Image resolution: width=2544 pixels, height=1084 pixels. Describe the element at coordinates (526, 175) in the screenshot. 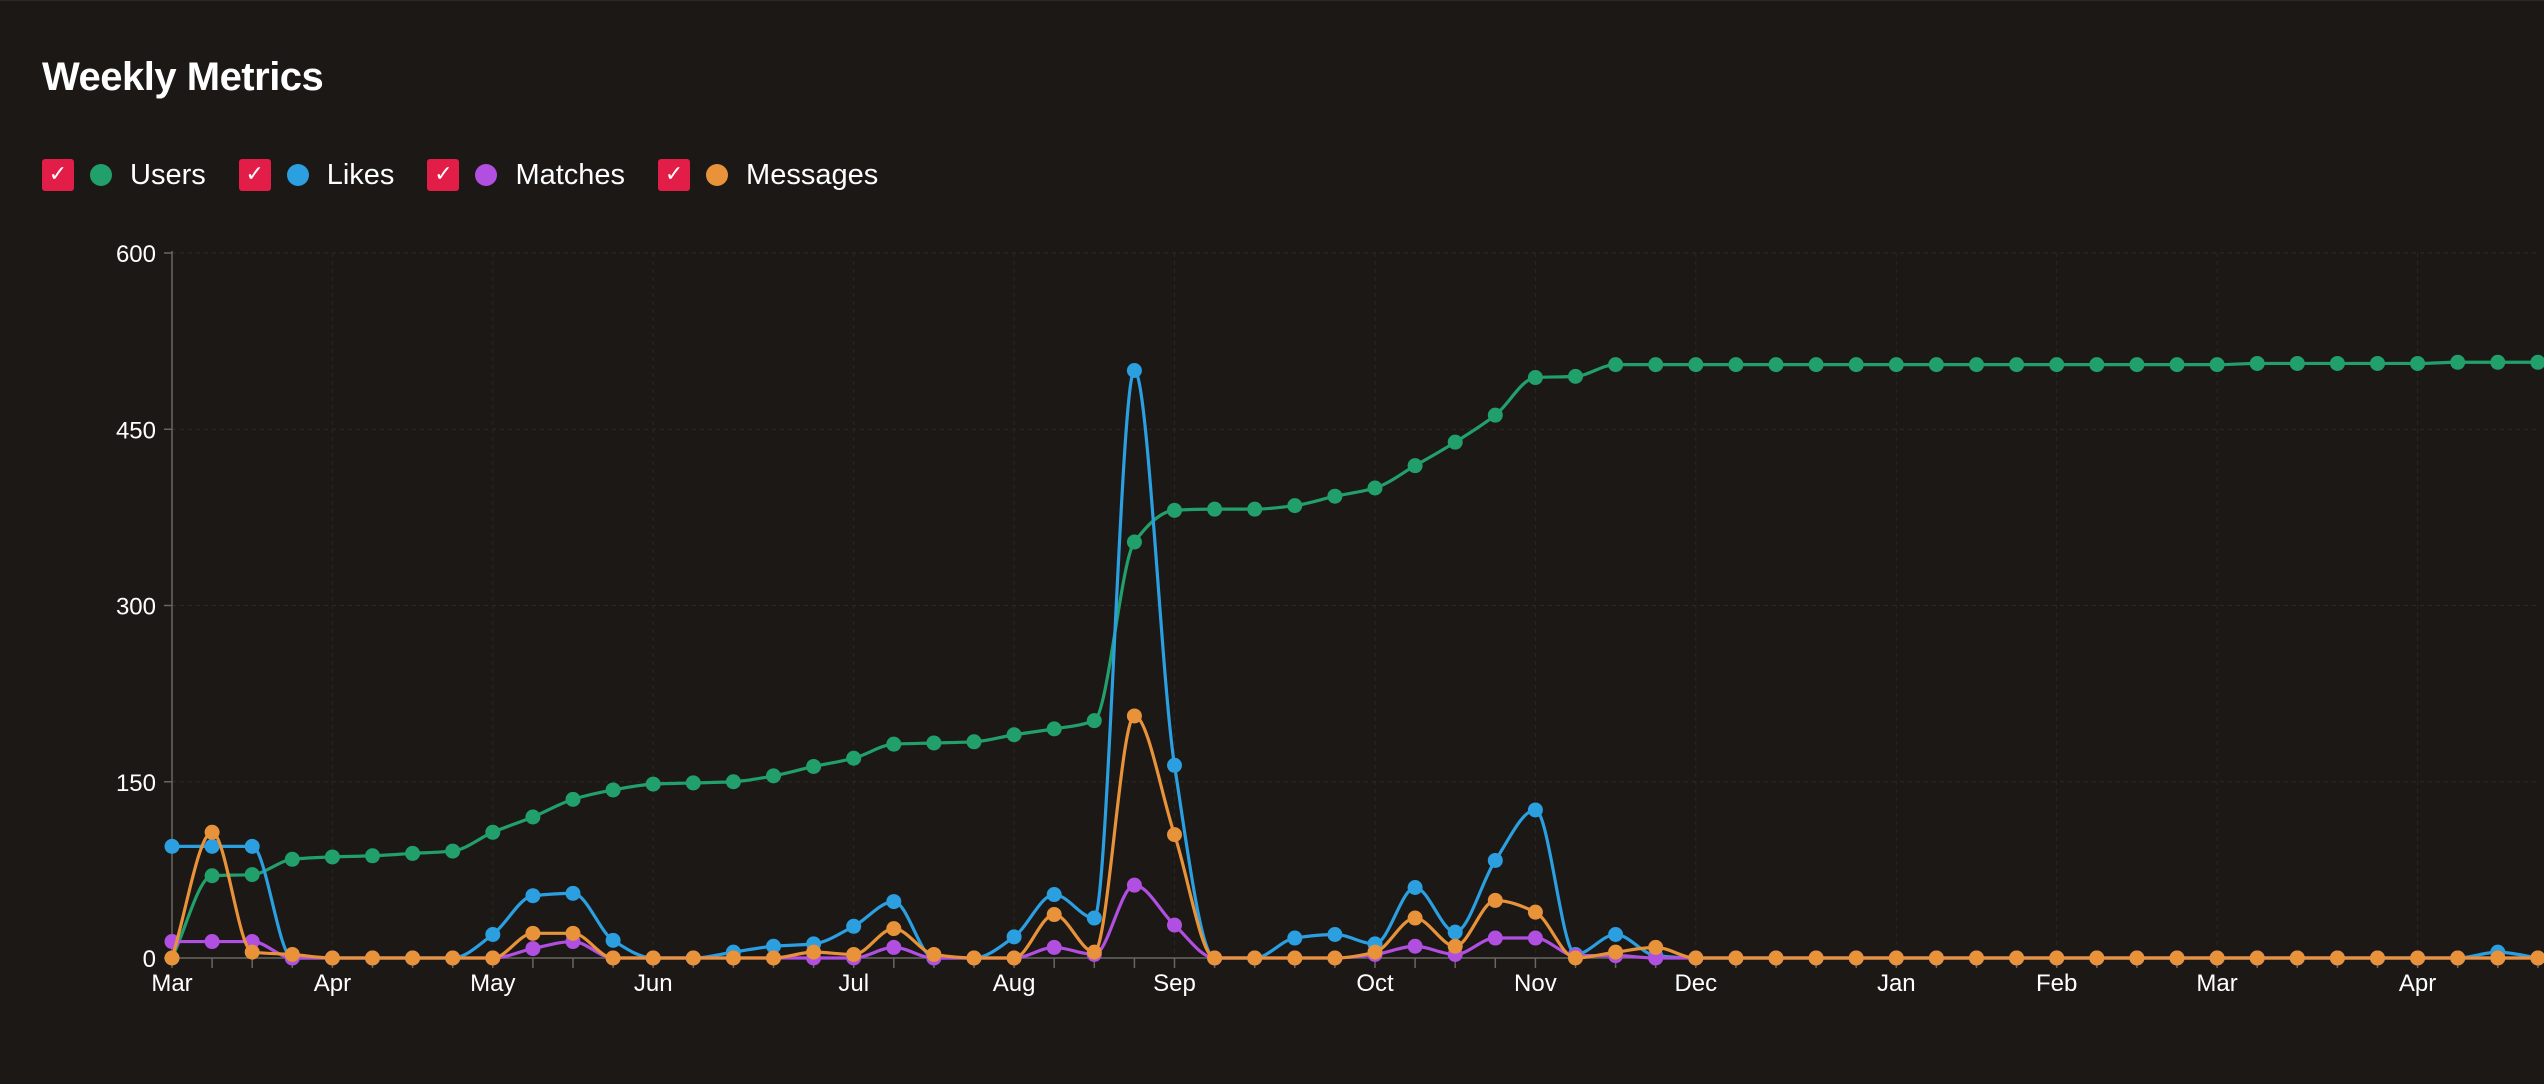

I see `legend-item-matches: ✓ Matches` at that location.